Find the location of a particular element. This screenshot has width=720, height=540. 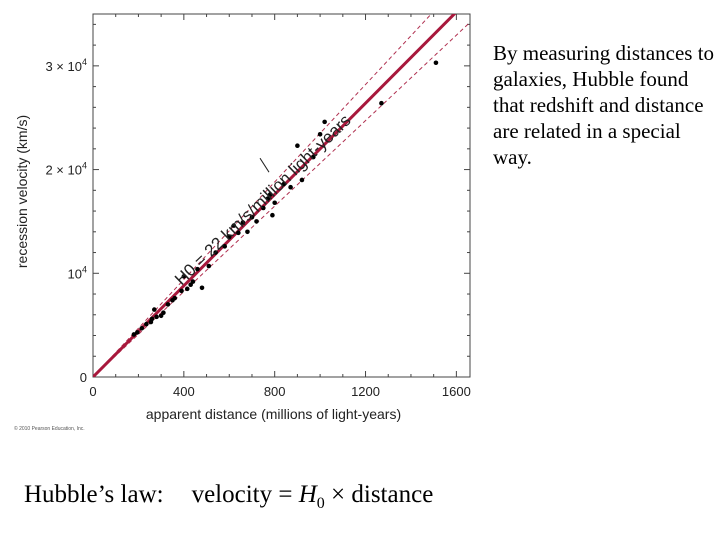

x-tick-label: 0 is located at coordinates (92, 391).